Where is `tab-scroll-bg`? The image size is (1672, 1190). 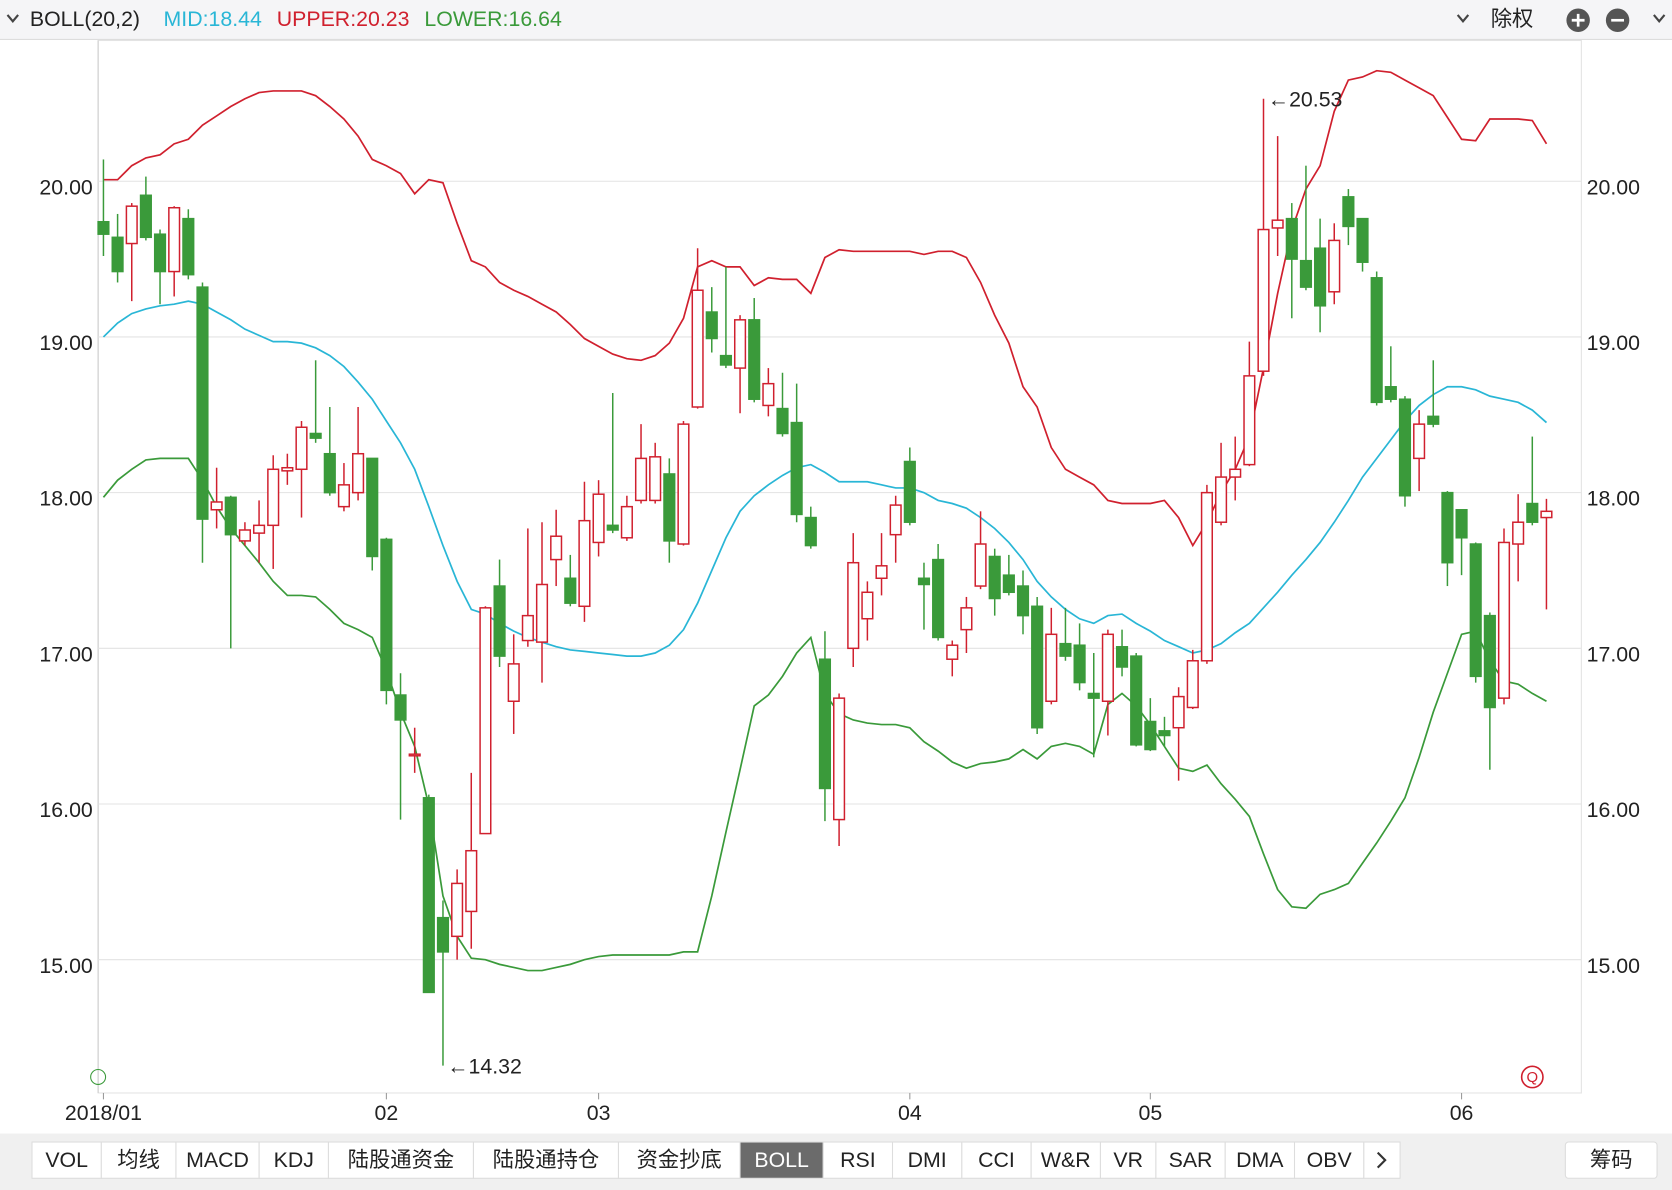 tab-scroll-bg is located at coordinates (1382, 1160).